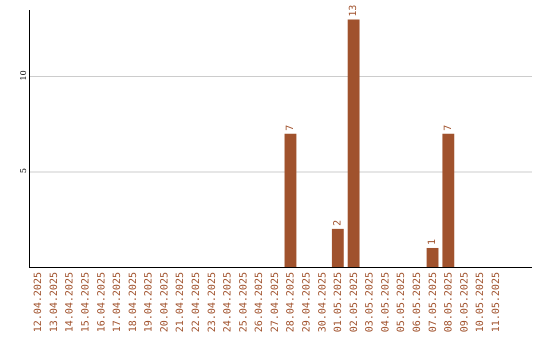  I want to click on x-tick-label: 02.05.2025, so click(354, 302).